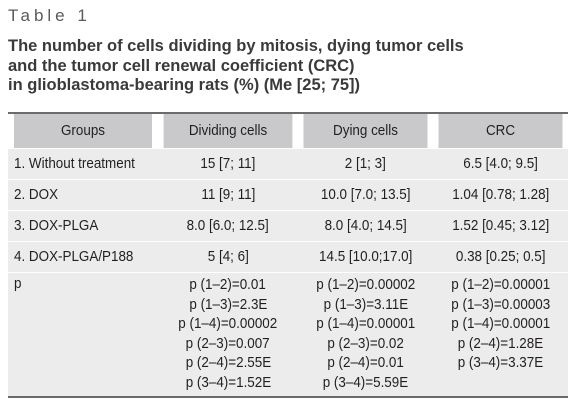 The image size is (575, 416). I want to click on p-value: p (1–2)=0.00001, so click(500, 285).